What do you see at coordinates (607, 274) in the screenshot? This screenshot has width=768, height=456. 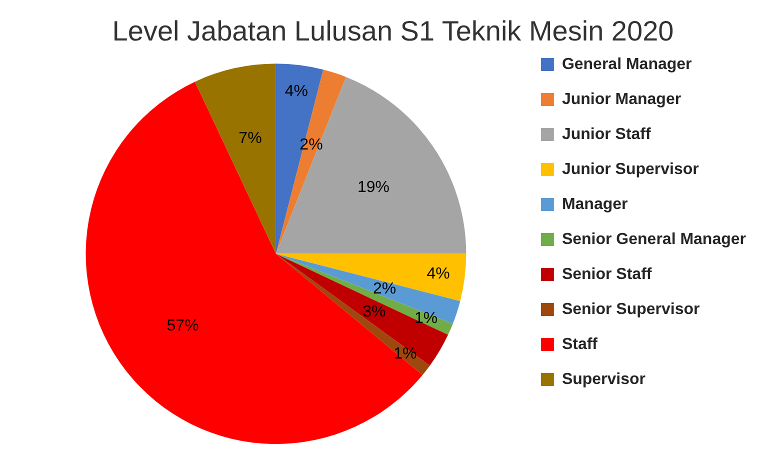 I see `legend-label: Senior Staff` at bounding box center [607, 274].